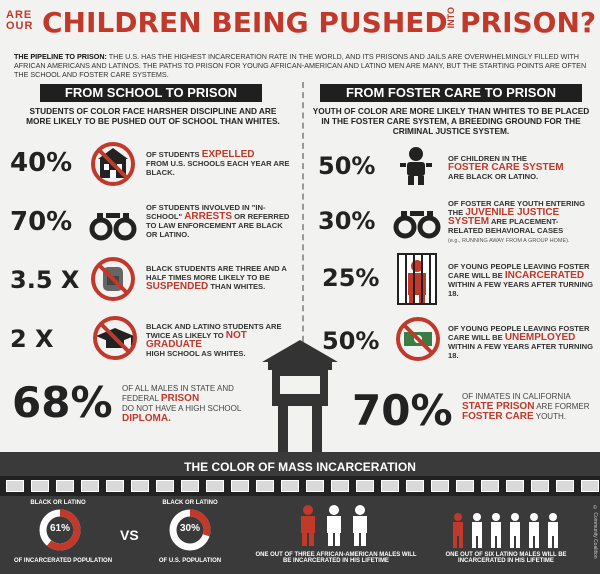 This screenshot has height=574, width=600. What do you see at coordinates (113, 164) in the screenshot?
I see `expelled-school-icon` at bounding box center [113, 164].